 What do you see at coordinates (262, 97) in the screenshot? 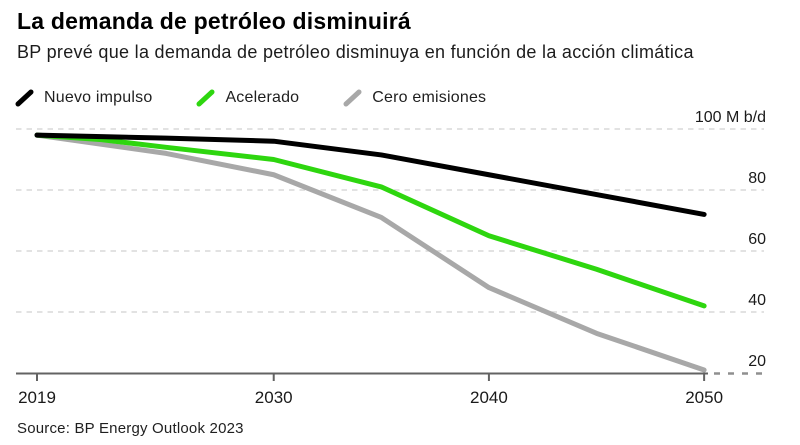
I see `legend-label: Acelerado` at bounding box center [262, 97].